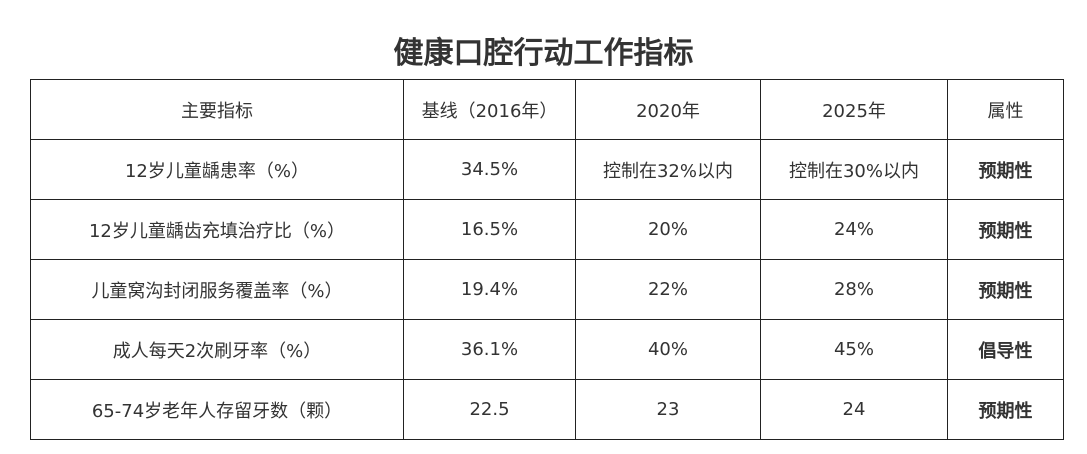 The width and height of the screenshot is (1087, 454). What do you see at coordinates (668, 109) in the screenshot?
I see `column-header: 2020年` at bounding box center [668, 109].